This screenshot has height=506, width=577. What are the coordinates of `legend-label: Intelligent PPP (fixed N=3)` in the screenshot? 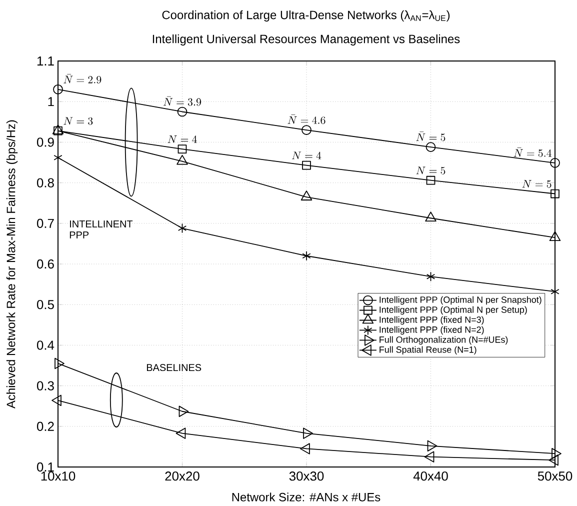 It's located at (432, 320).